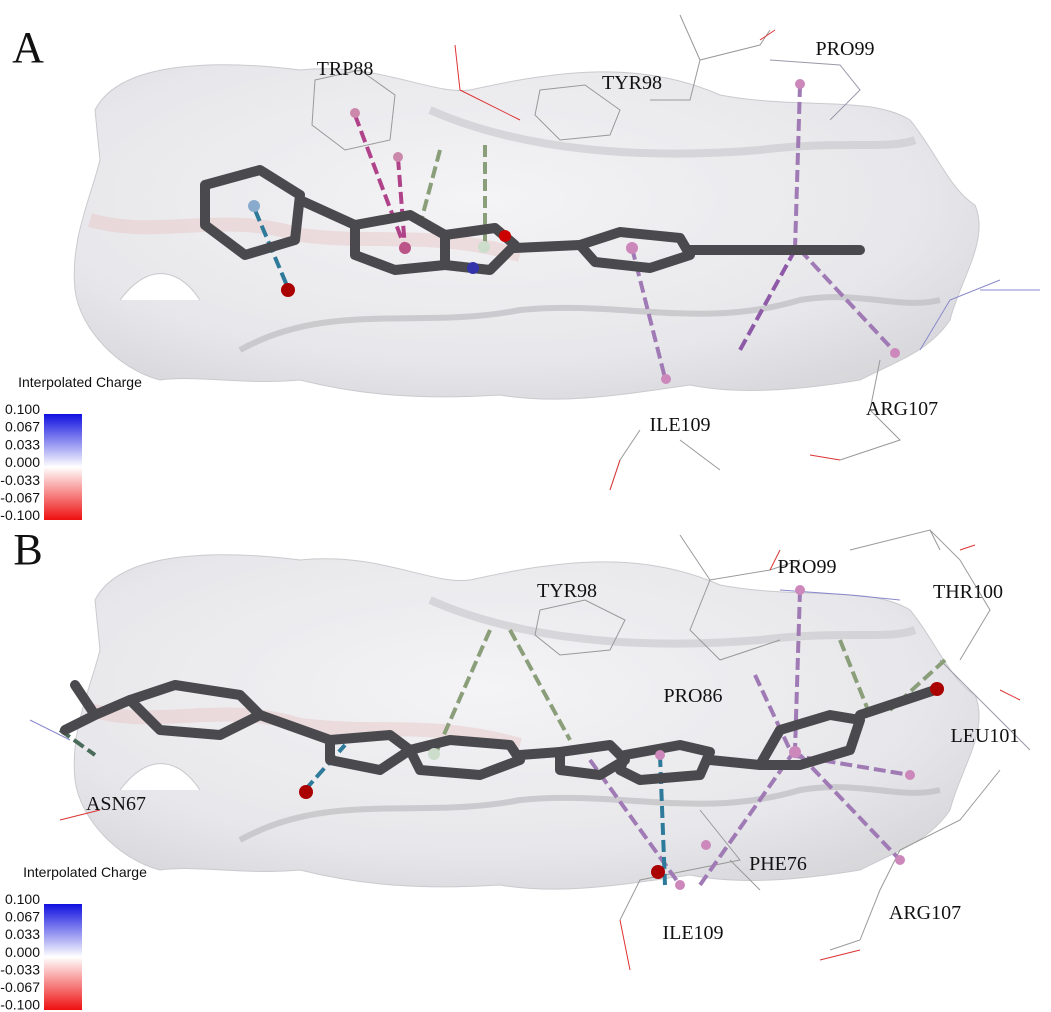 The height and width of the screenshot is (1012, 1051). What do you see at coordinates (116, 804) in the screenshot?
I see `residue-label: ASN67` at bounding box center [116, 804].